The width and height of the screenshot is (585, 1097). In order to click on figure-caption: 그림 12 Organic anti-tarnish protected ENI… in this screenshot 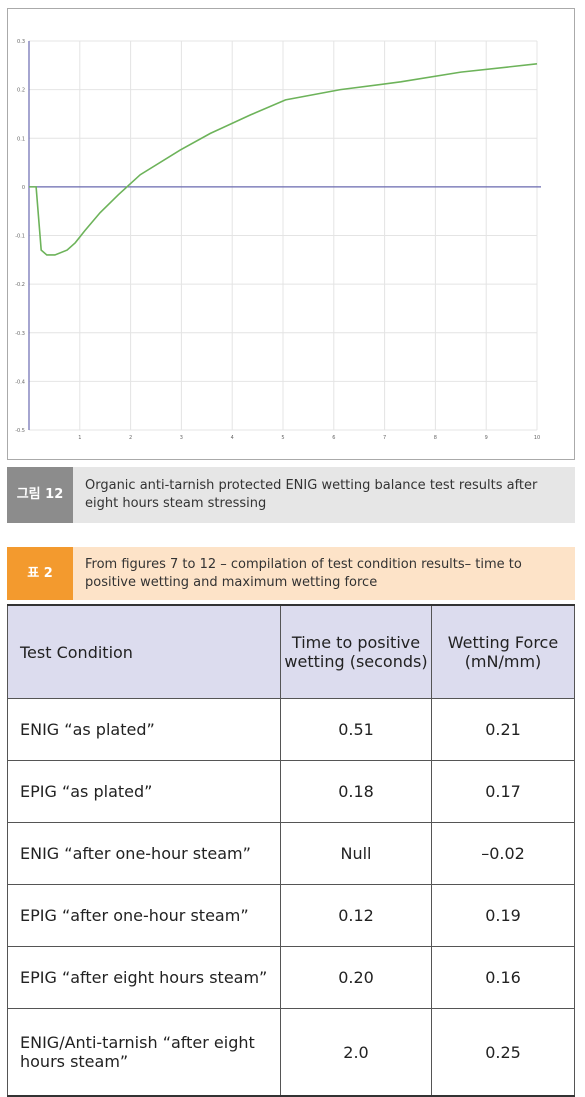, I will do `click(291, 495)`.